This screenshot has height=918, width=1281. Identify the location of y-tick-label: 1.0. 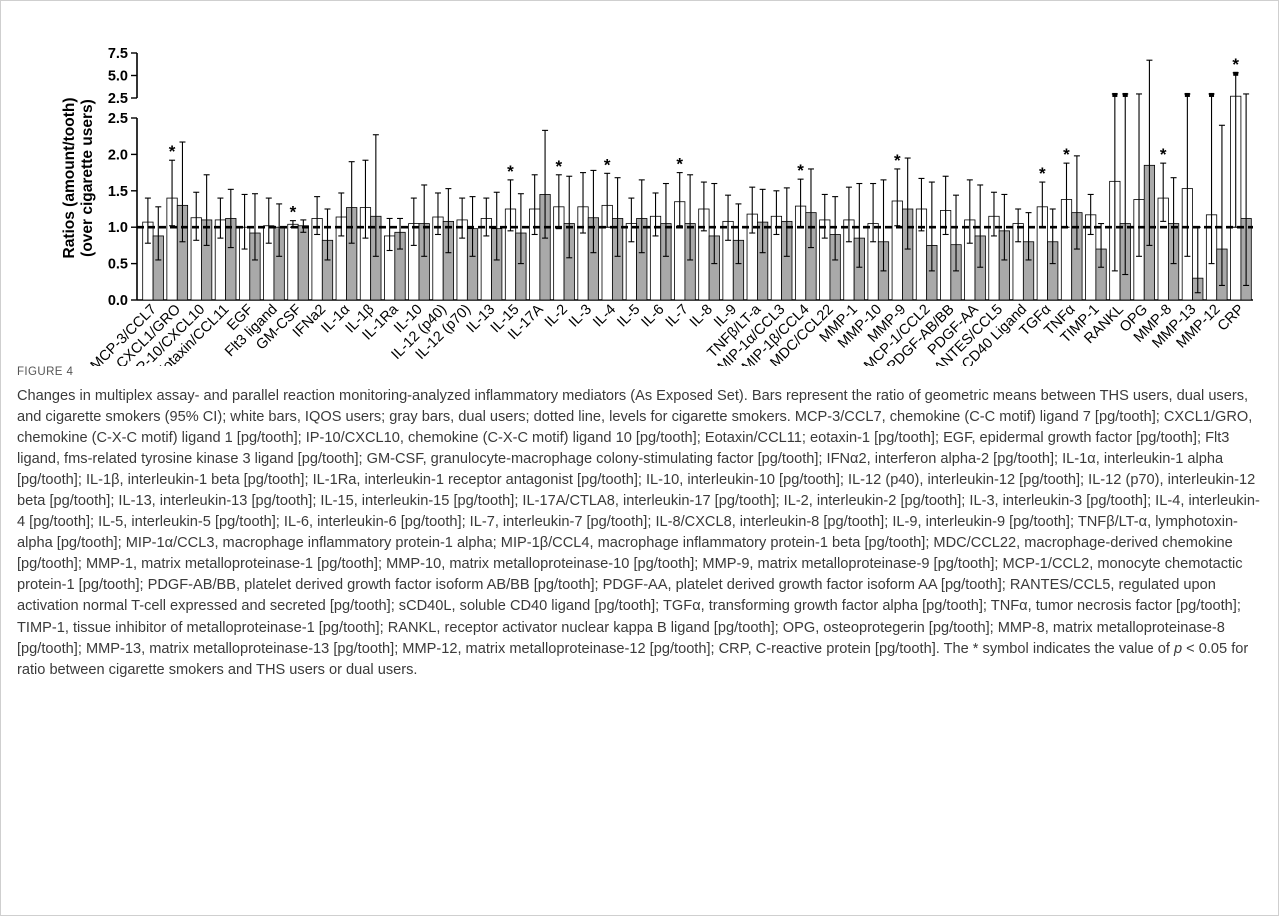
(118, 228).